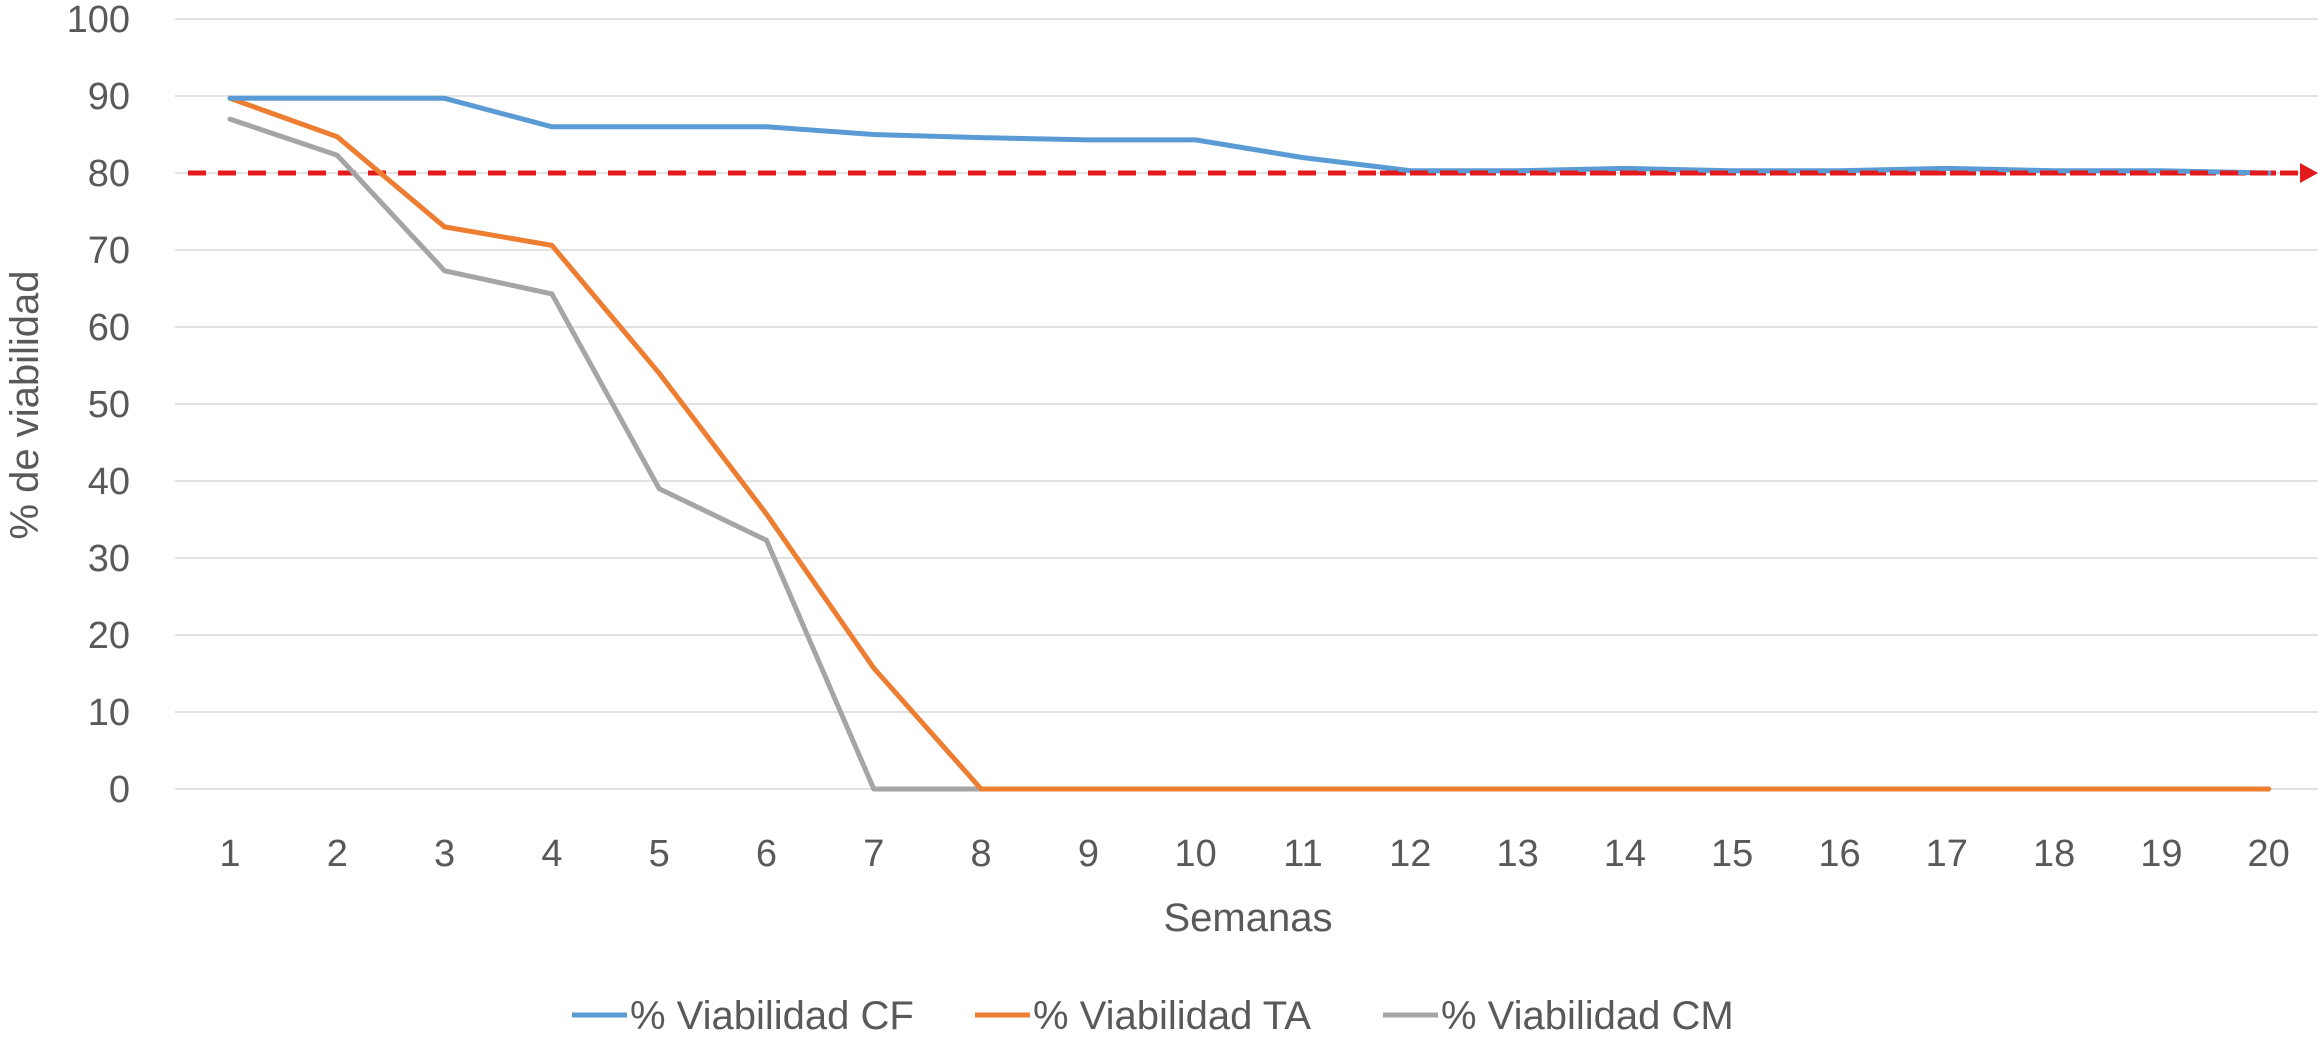  I want to click on x-tick-label: 7, so click(873, 854).